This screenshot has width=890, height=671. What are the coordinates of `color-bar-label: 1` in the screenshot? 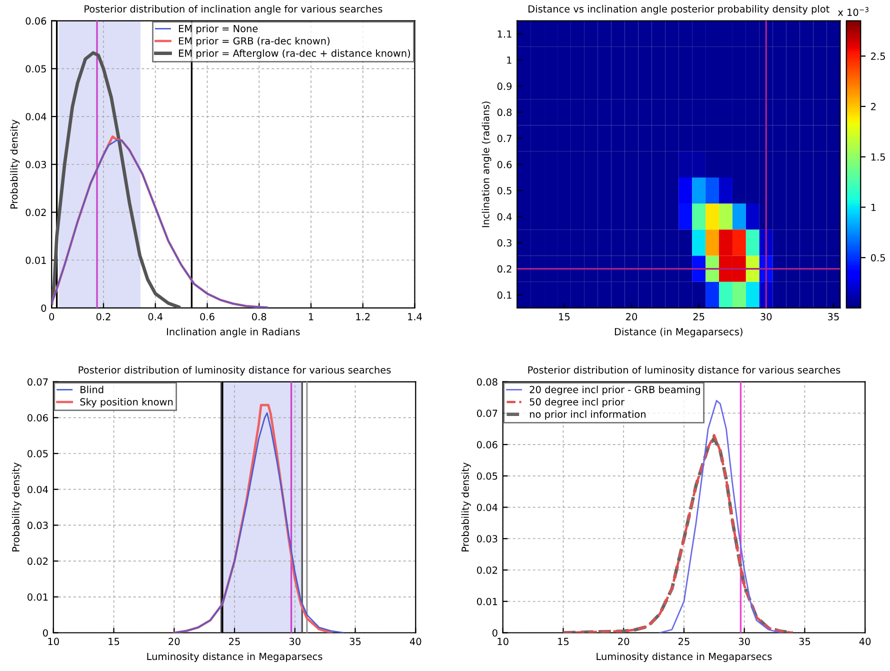 It's located at (873, 207).